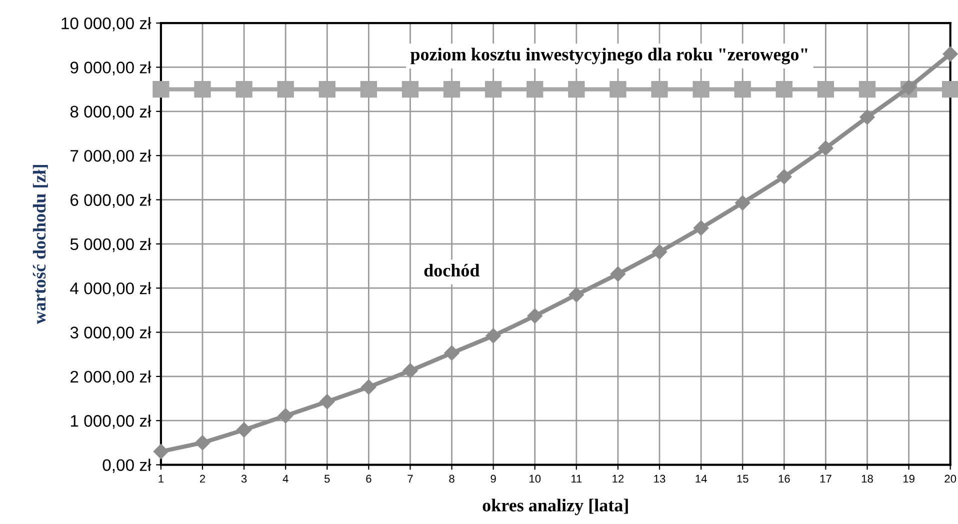 Image resolution: width=958 pixels, height=524 pixels. I want to click on y-tick-label: 3 000,00 zł, so click(111, 333).